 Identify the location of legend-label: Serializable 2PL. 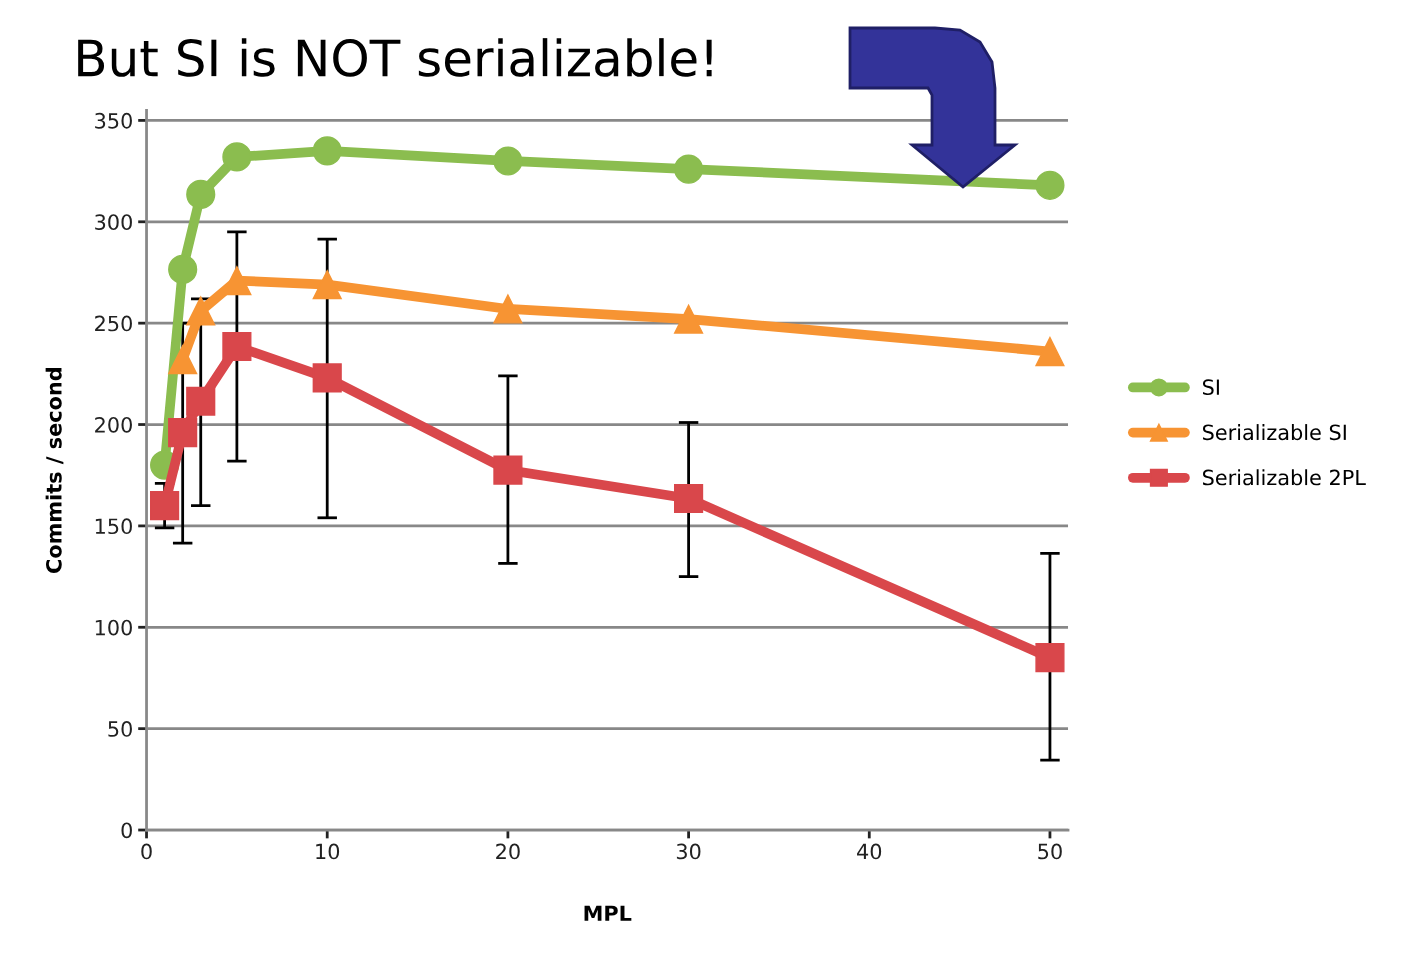
(1284, 477).